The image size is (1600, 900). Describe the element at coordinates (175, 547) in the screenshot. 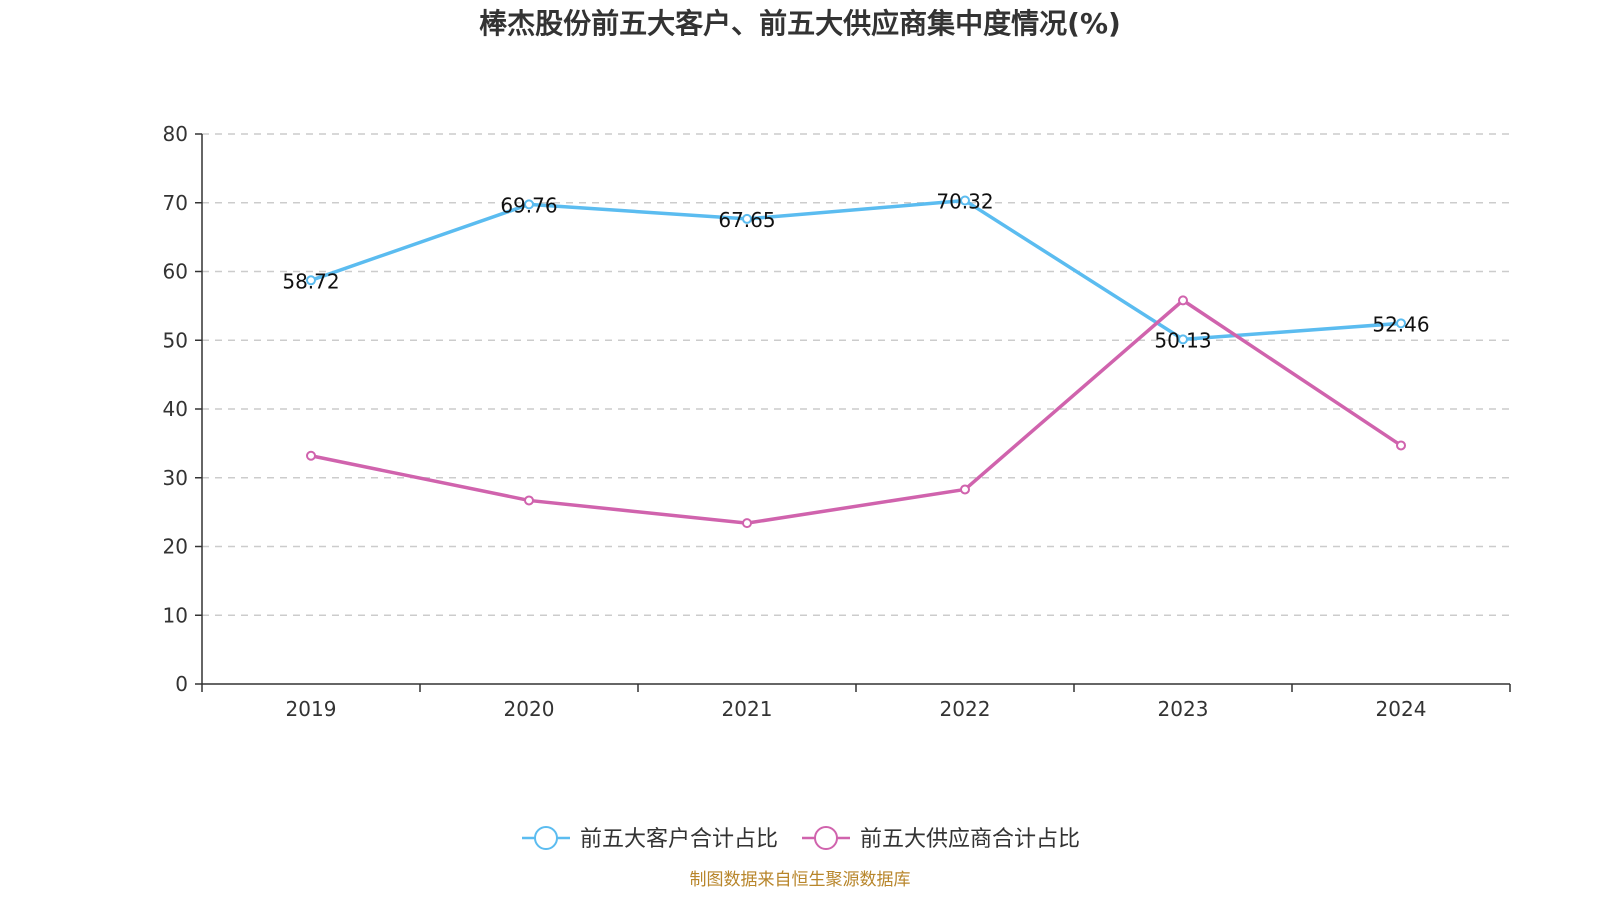

I see `y-tick-label: 20` at that location.